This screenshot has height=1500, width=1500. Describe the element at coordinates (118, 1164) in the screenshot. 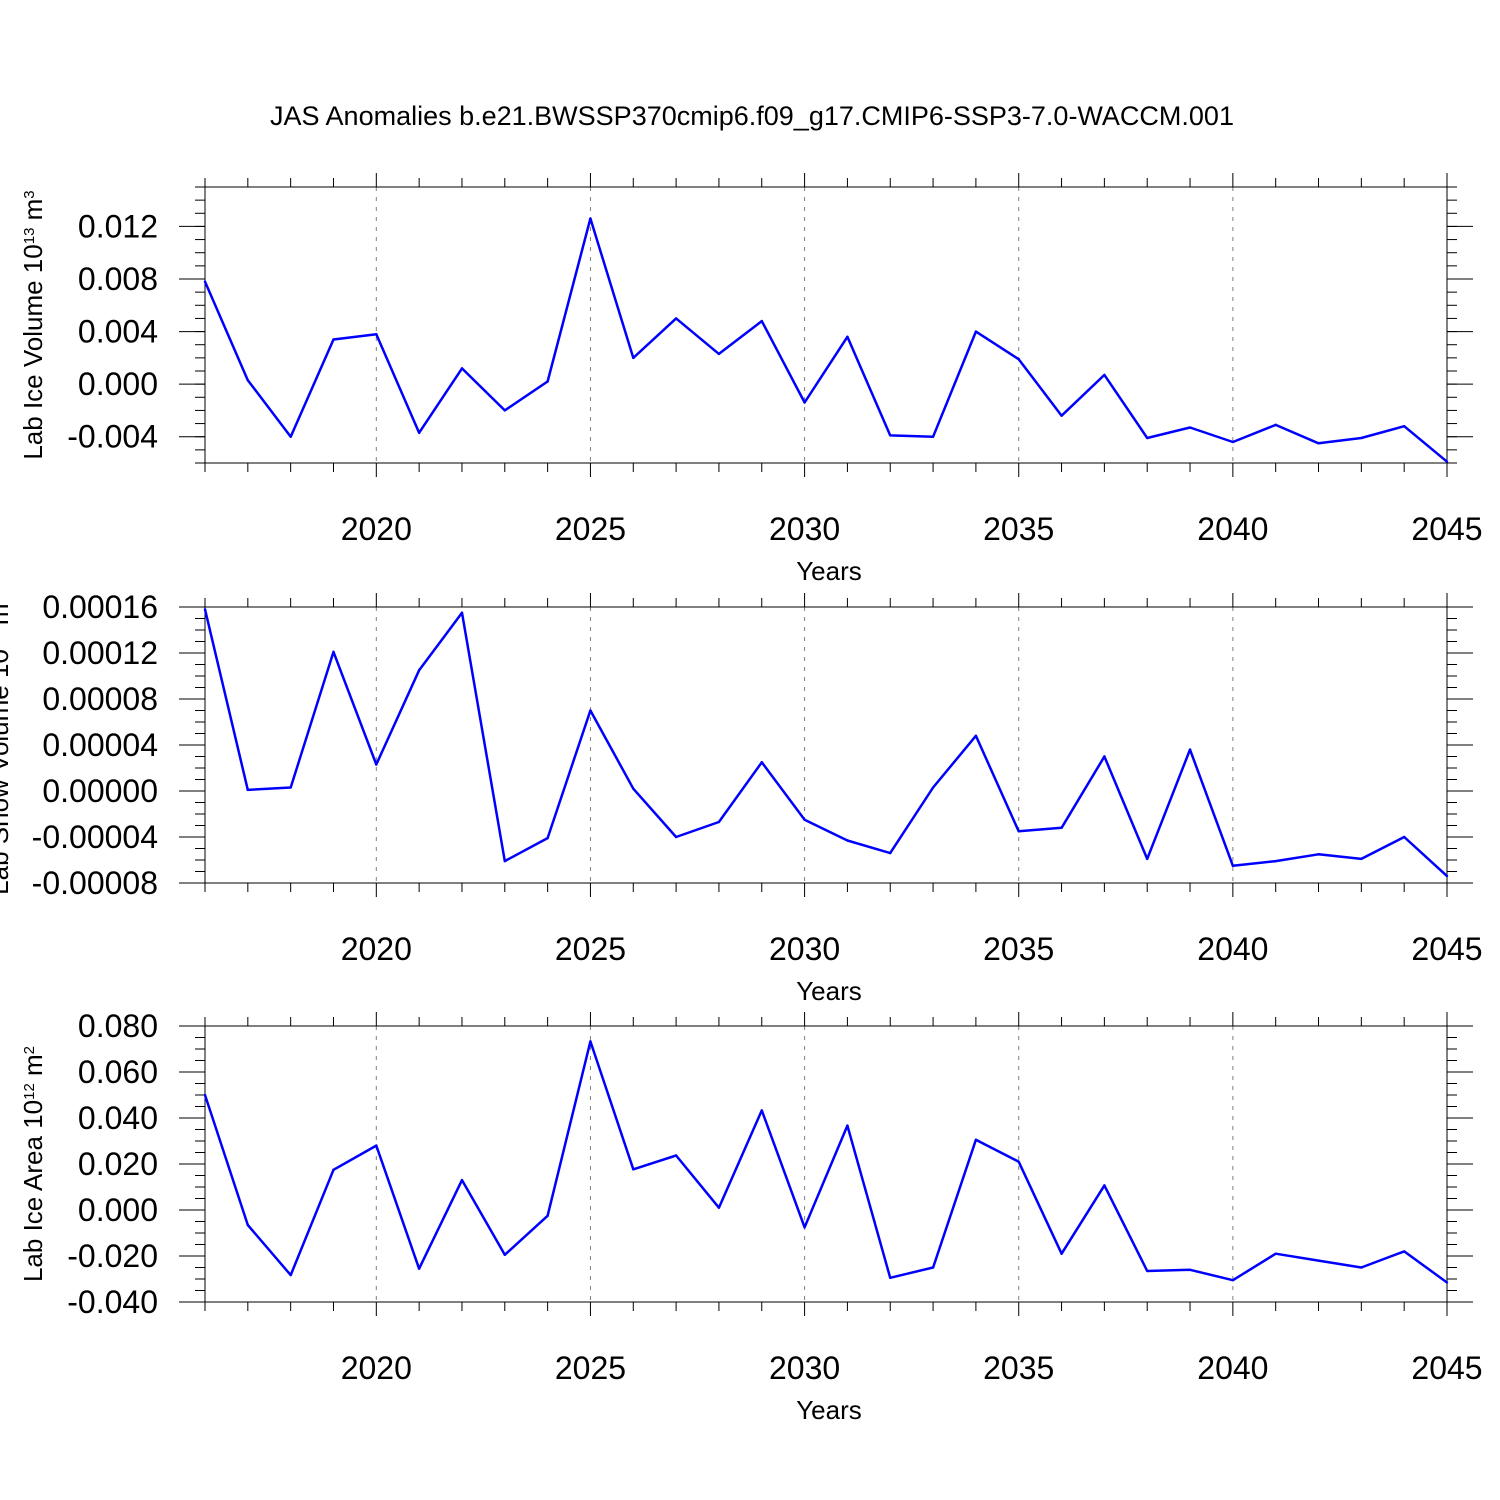

I see `y-tick-label: 0.020` at that location.